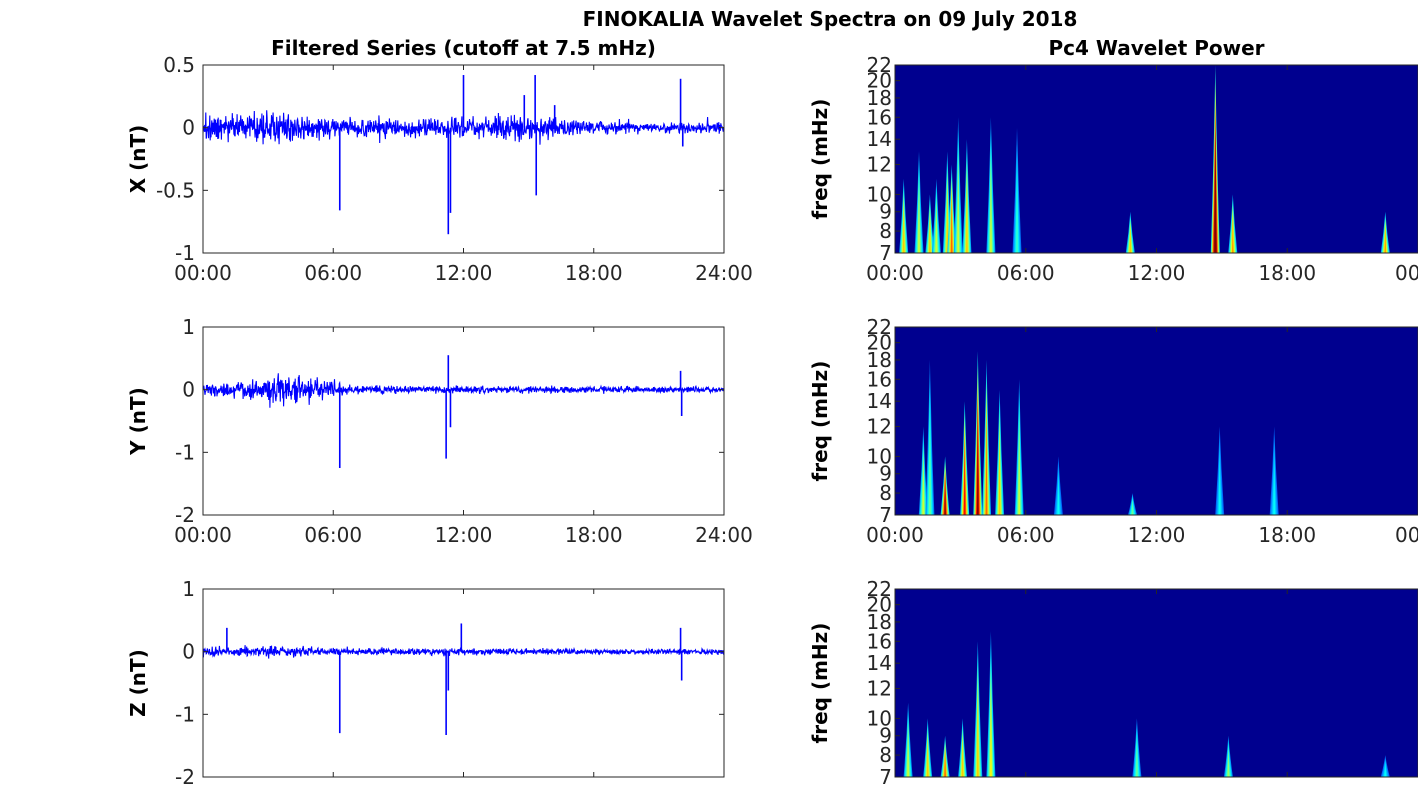 This screenshot has height=788, width=1418. What do you see at coordinates (1157, 535) in the screenshot?
I see `x-tick-label-4: 12:00` at bounding box center [1157, 535].